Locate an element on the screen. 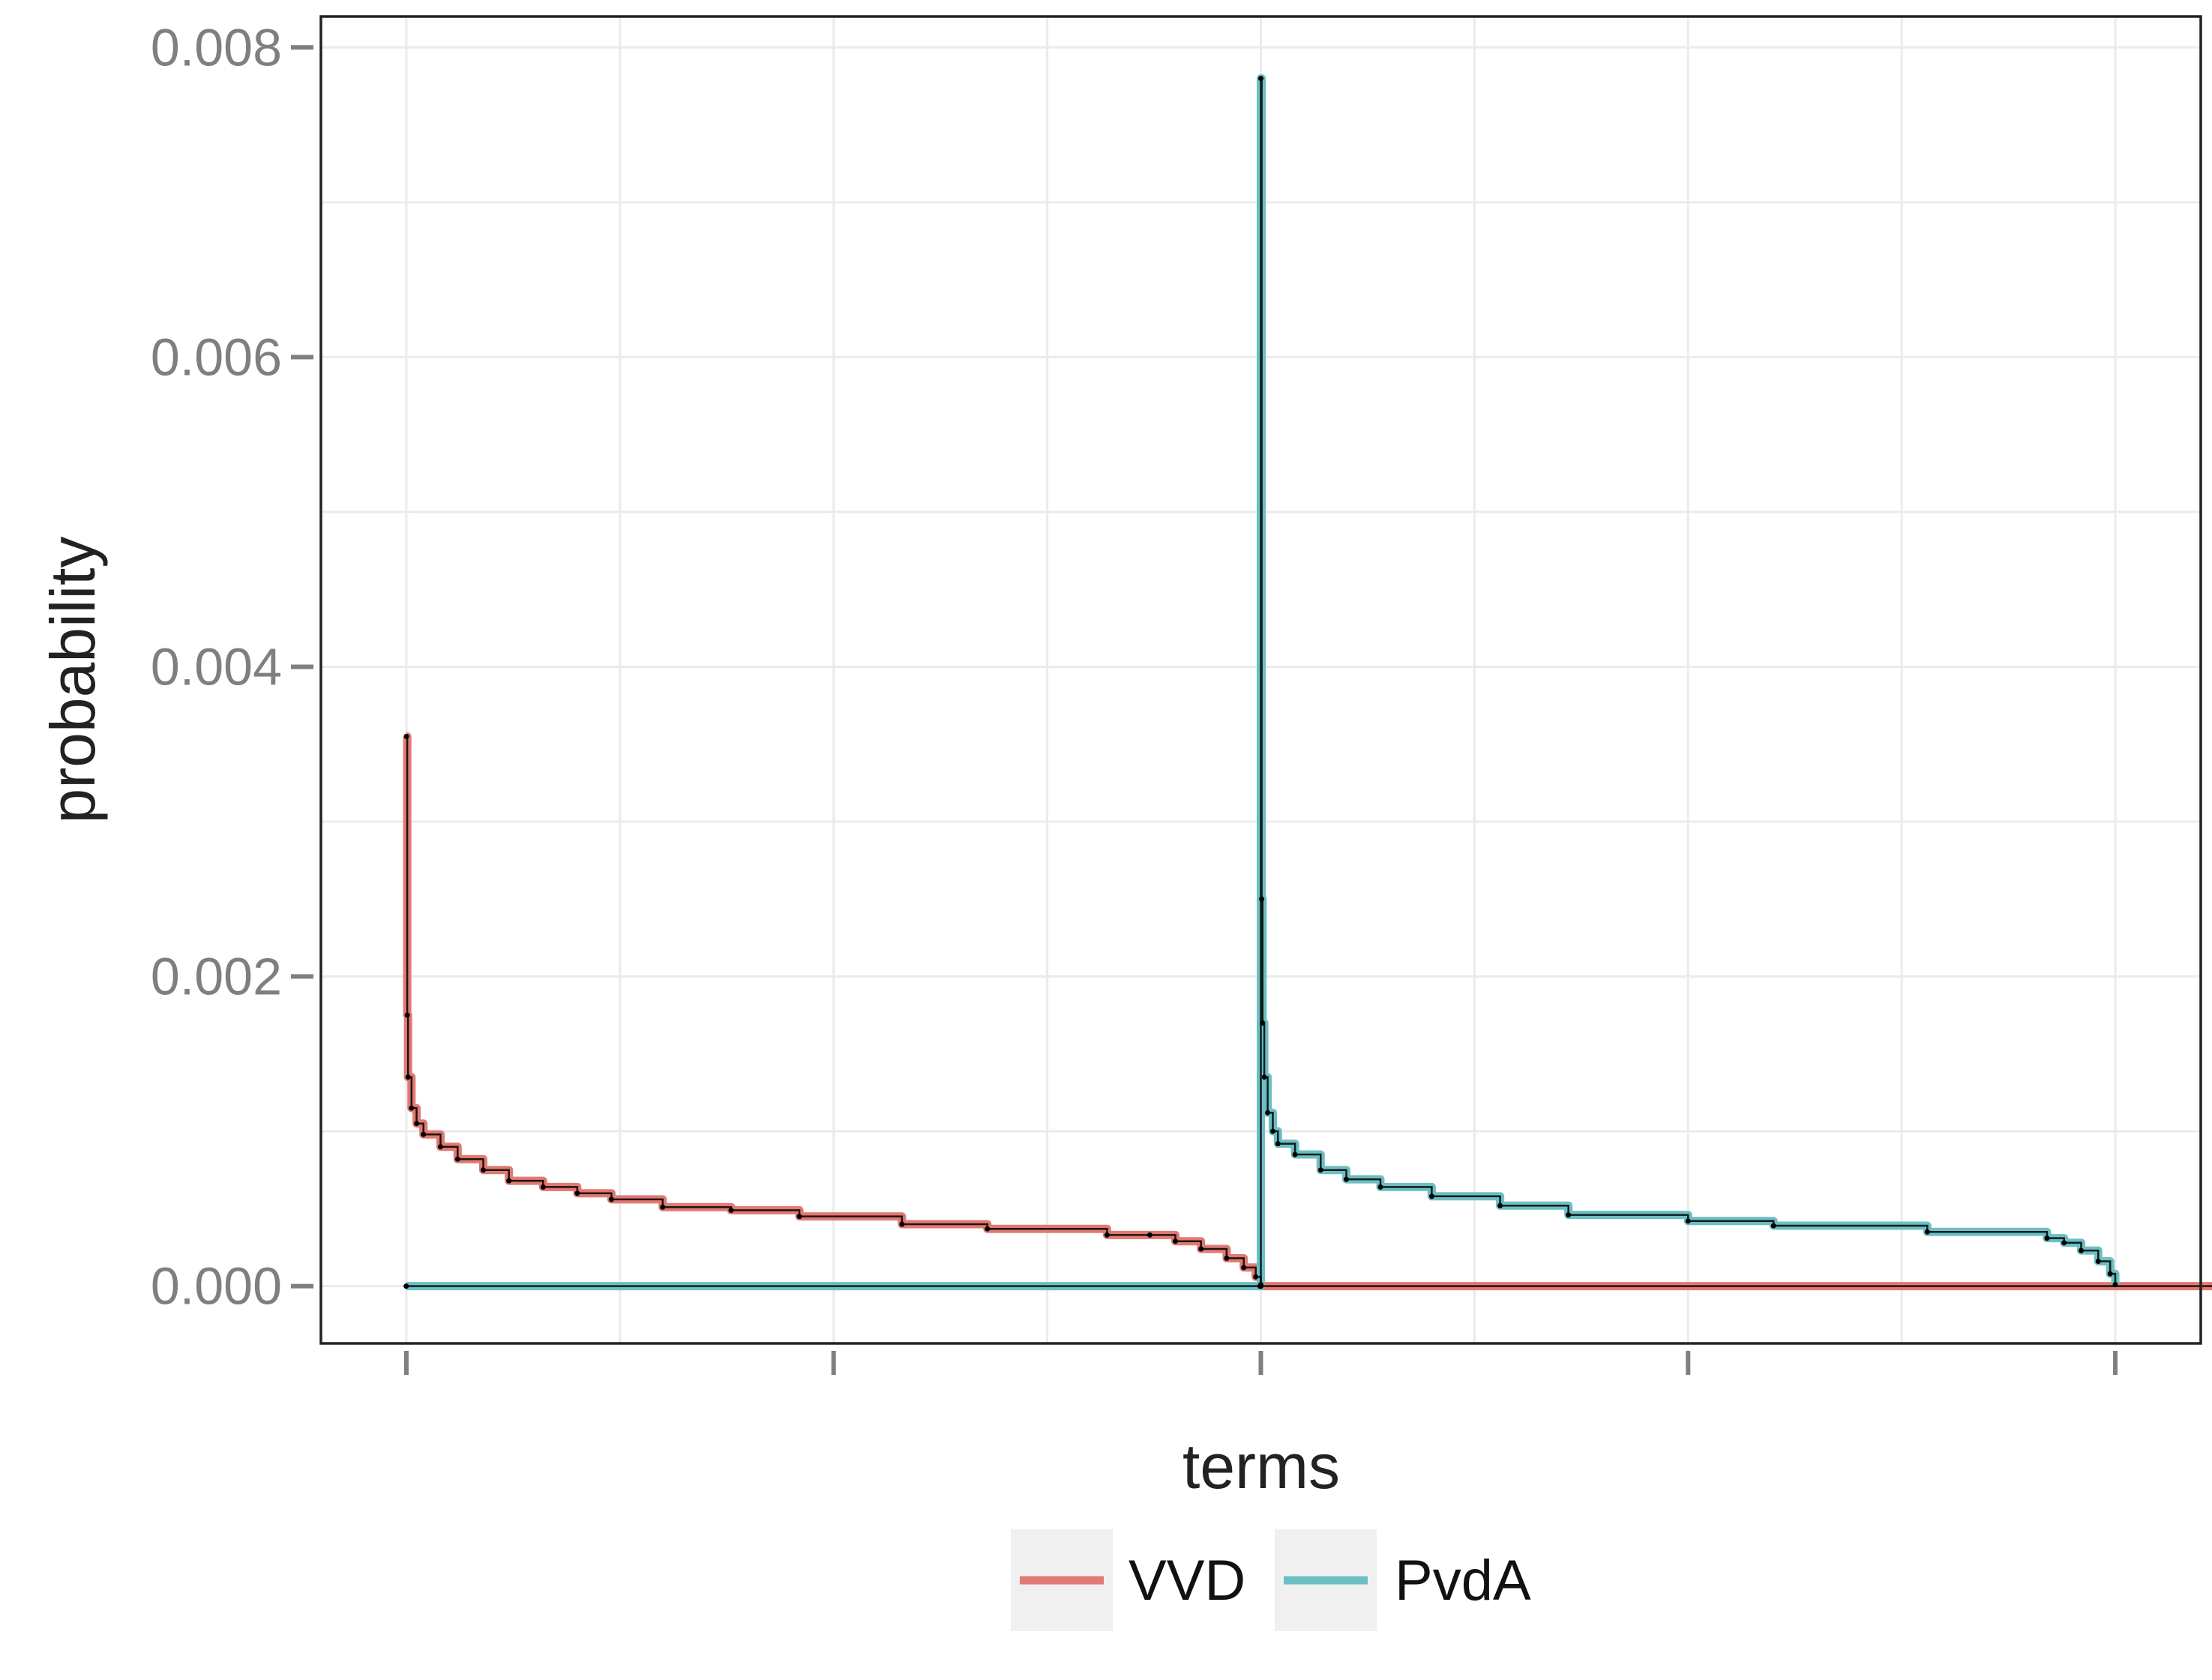 This screenshot has width=2212, height=1680. legend-label-pvda: PvdA is located at coordinates (1463, 1581).